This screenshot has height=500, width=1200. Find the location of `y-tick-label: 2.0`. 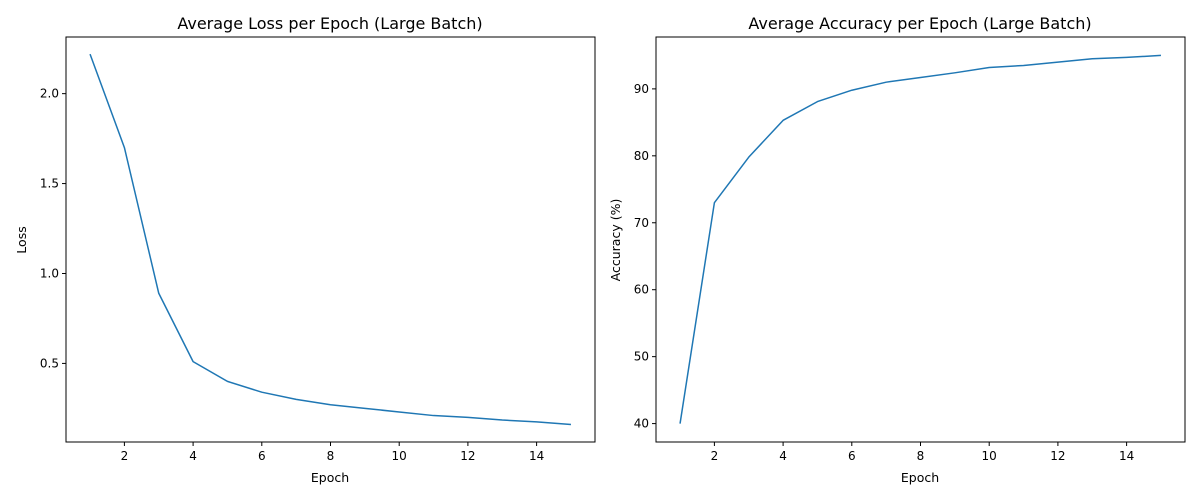

y-tick-label: 2.0 is located at coordinates (49, 94).